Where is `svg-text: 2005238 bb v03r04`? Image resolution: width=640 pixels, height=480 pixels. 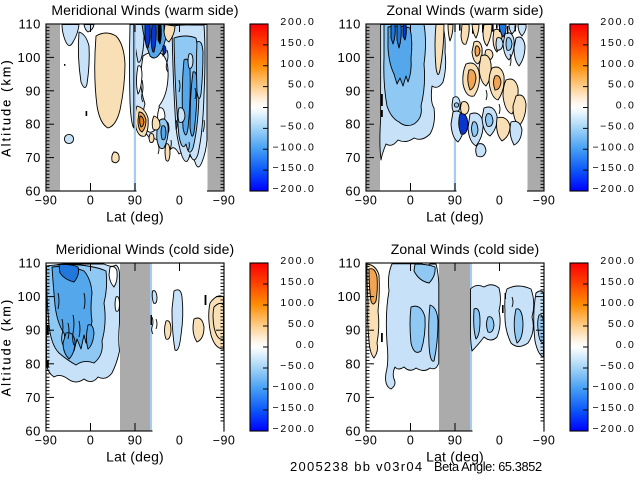
svg-text: 2005238 bb v03r04 is located at coordinates (356, 466).